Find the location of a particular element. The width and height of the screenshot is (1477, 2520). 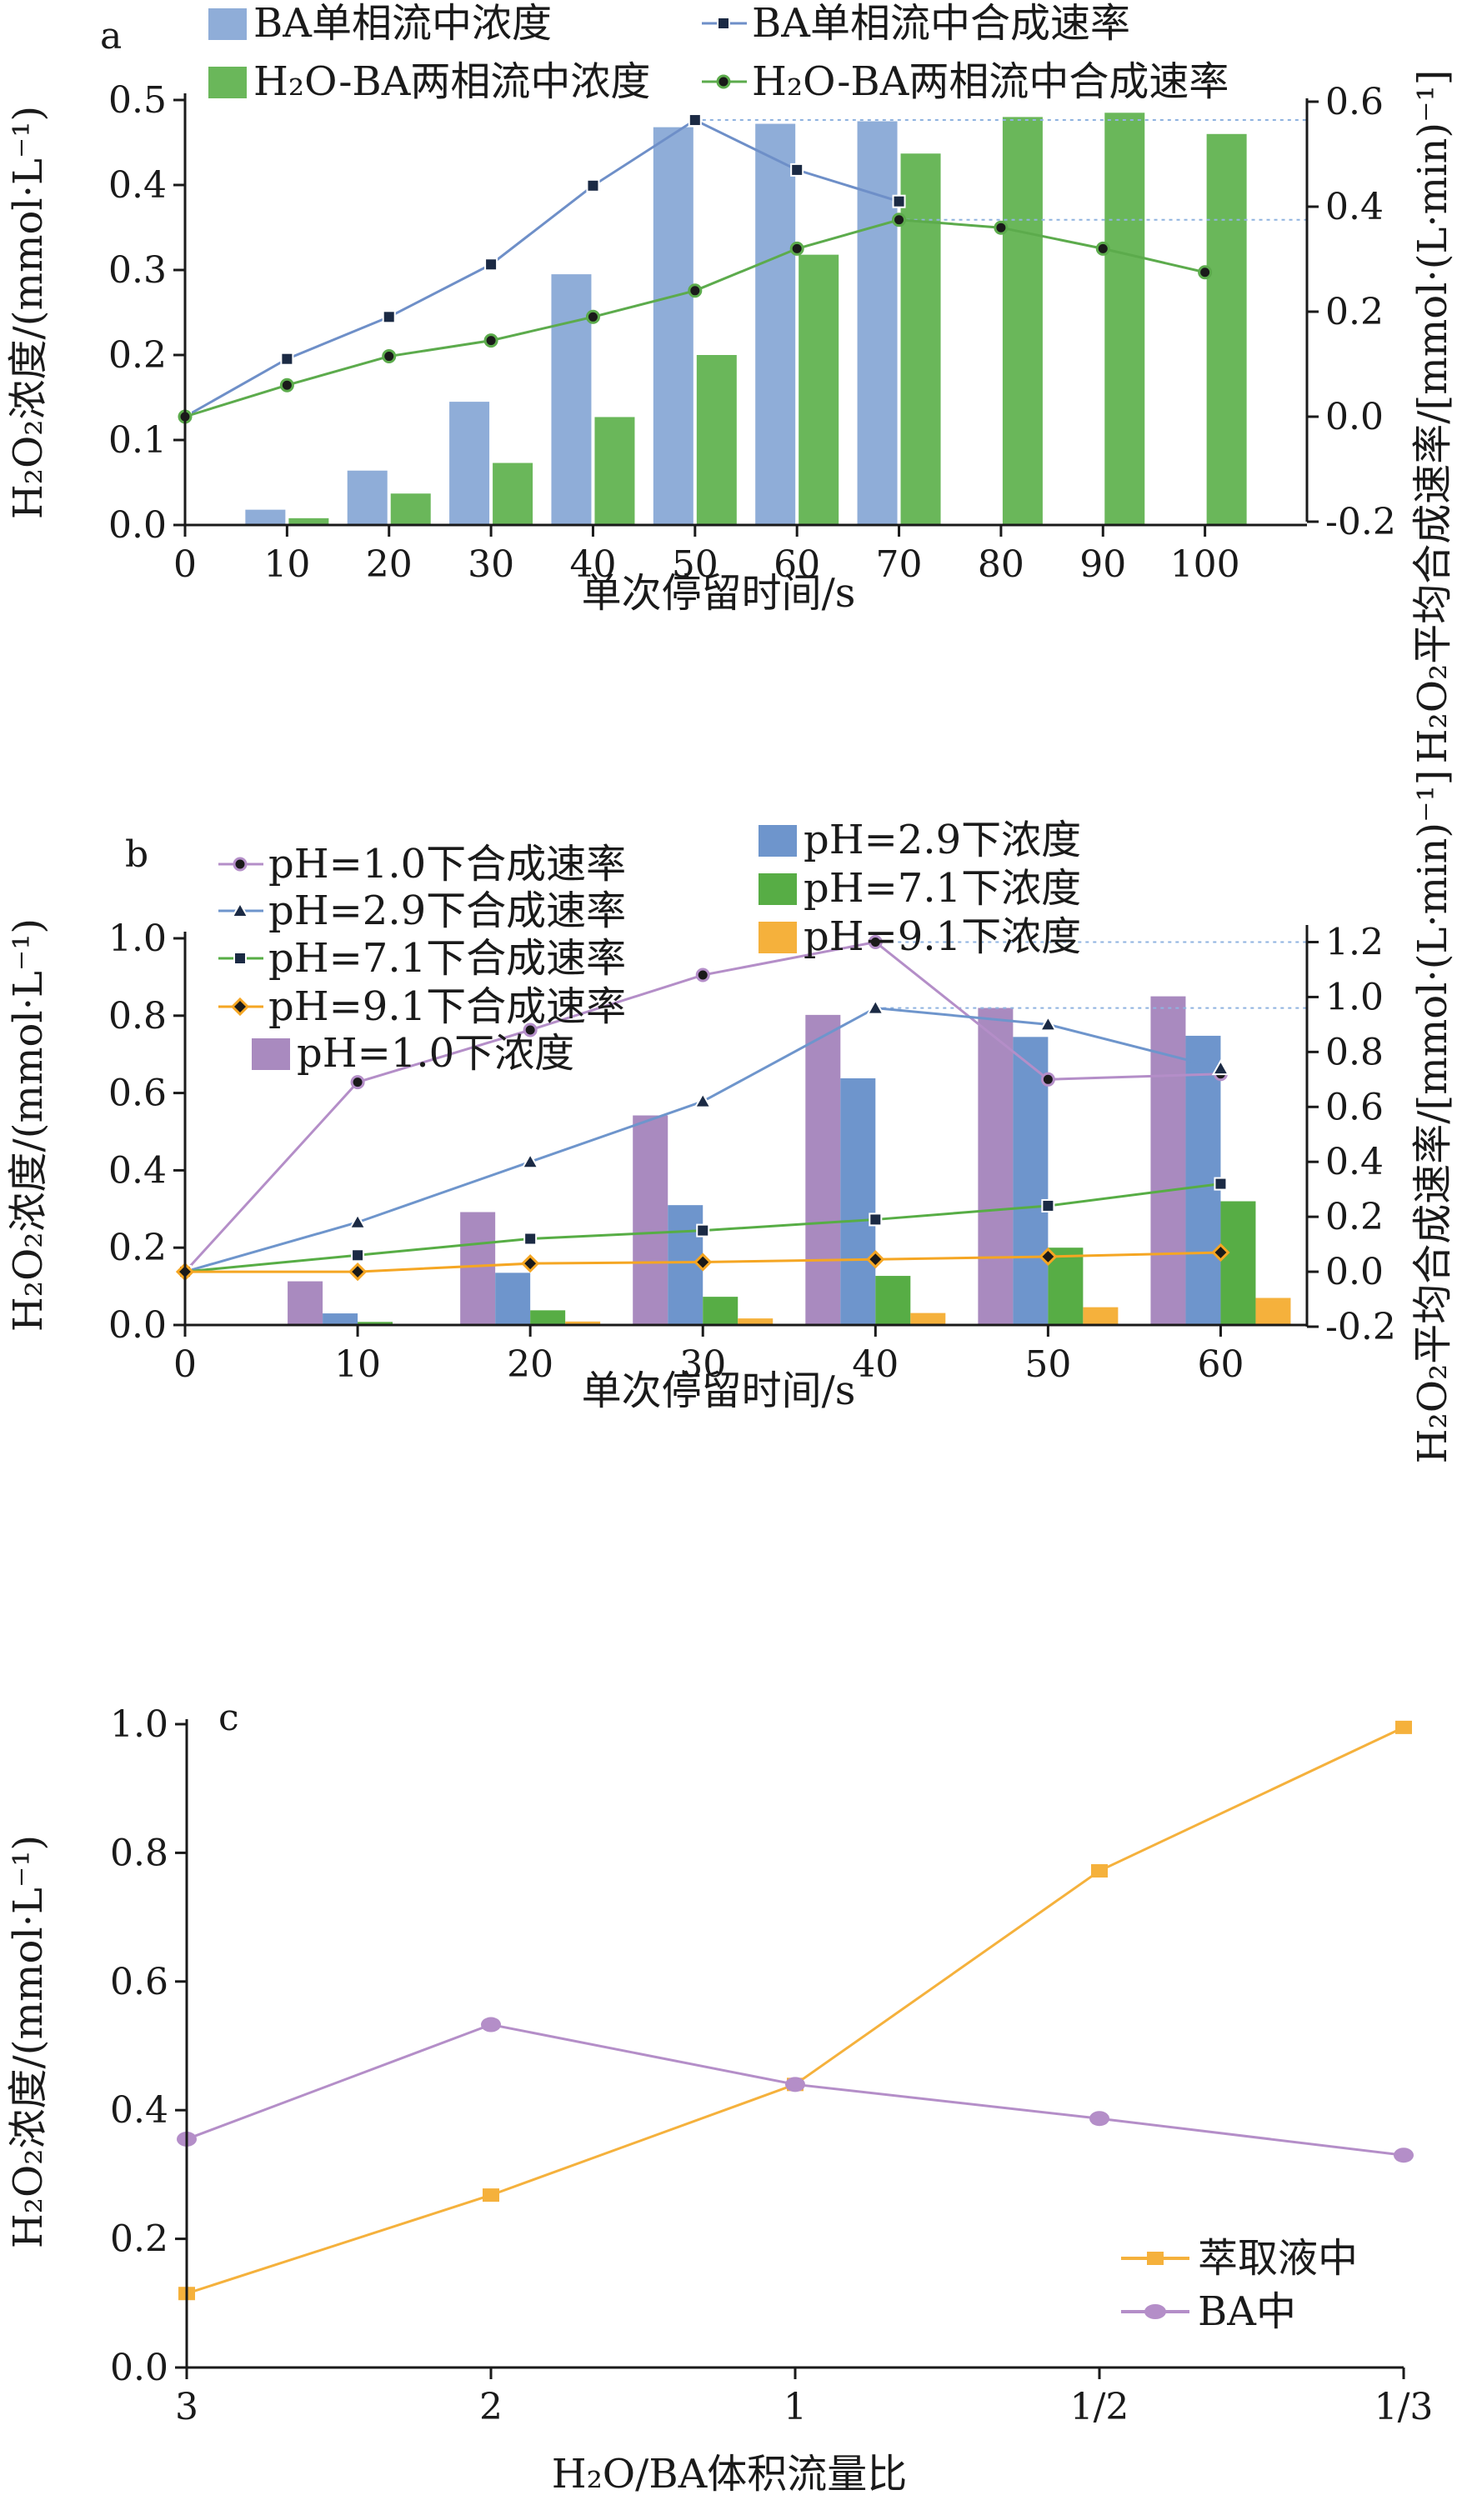

y-tick-label: 0.5 is located at coordinates (137, 100).